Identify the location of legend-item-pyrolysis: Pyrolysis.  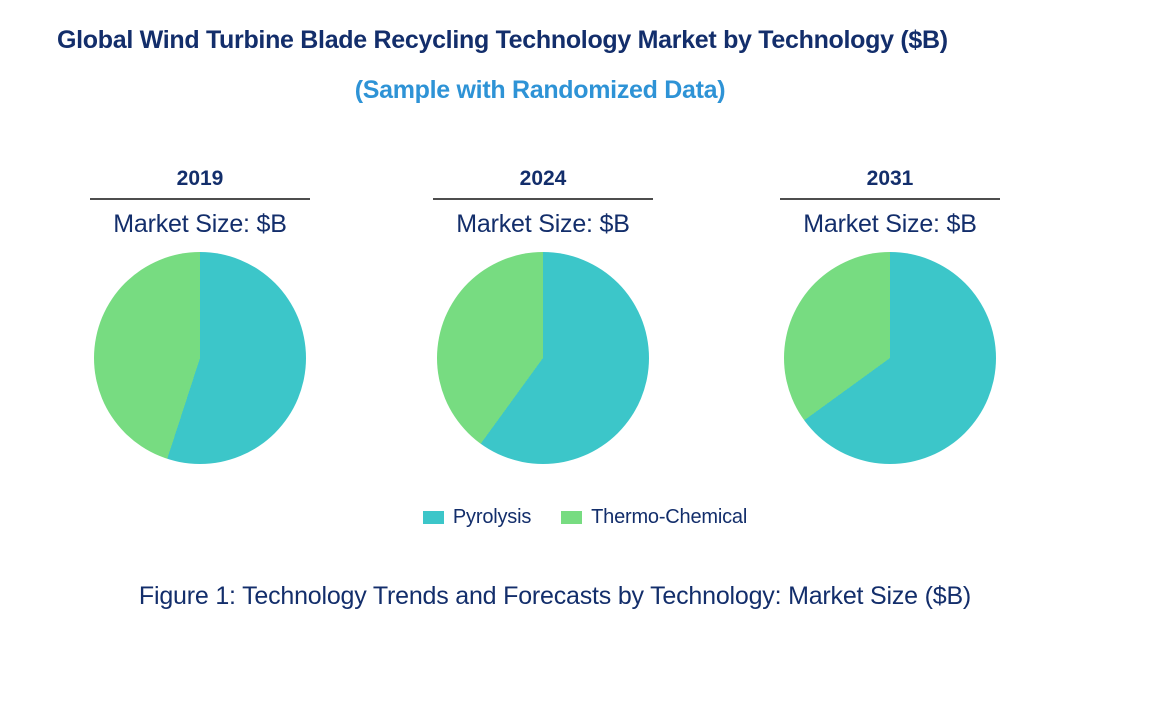
(477, 517).